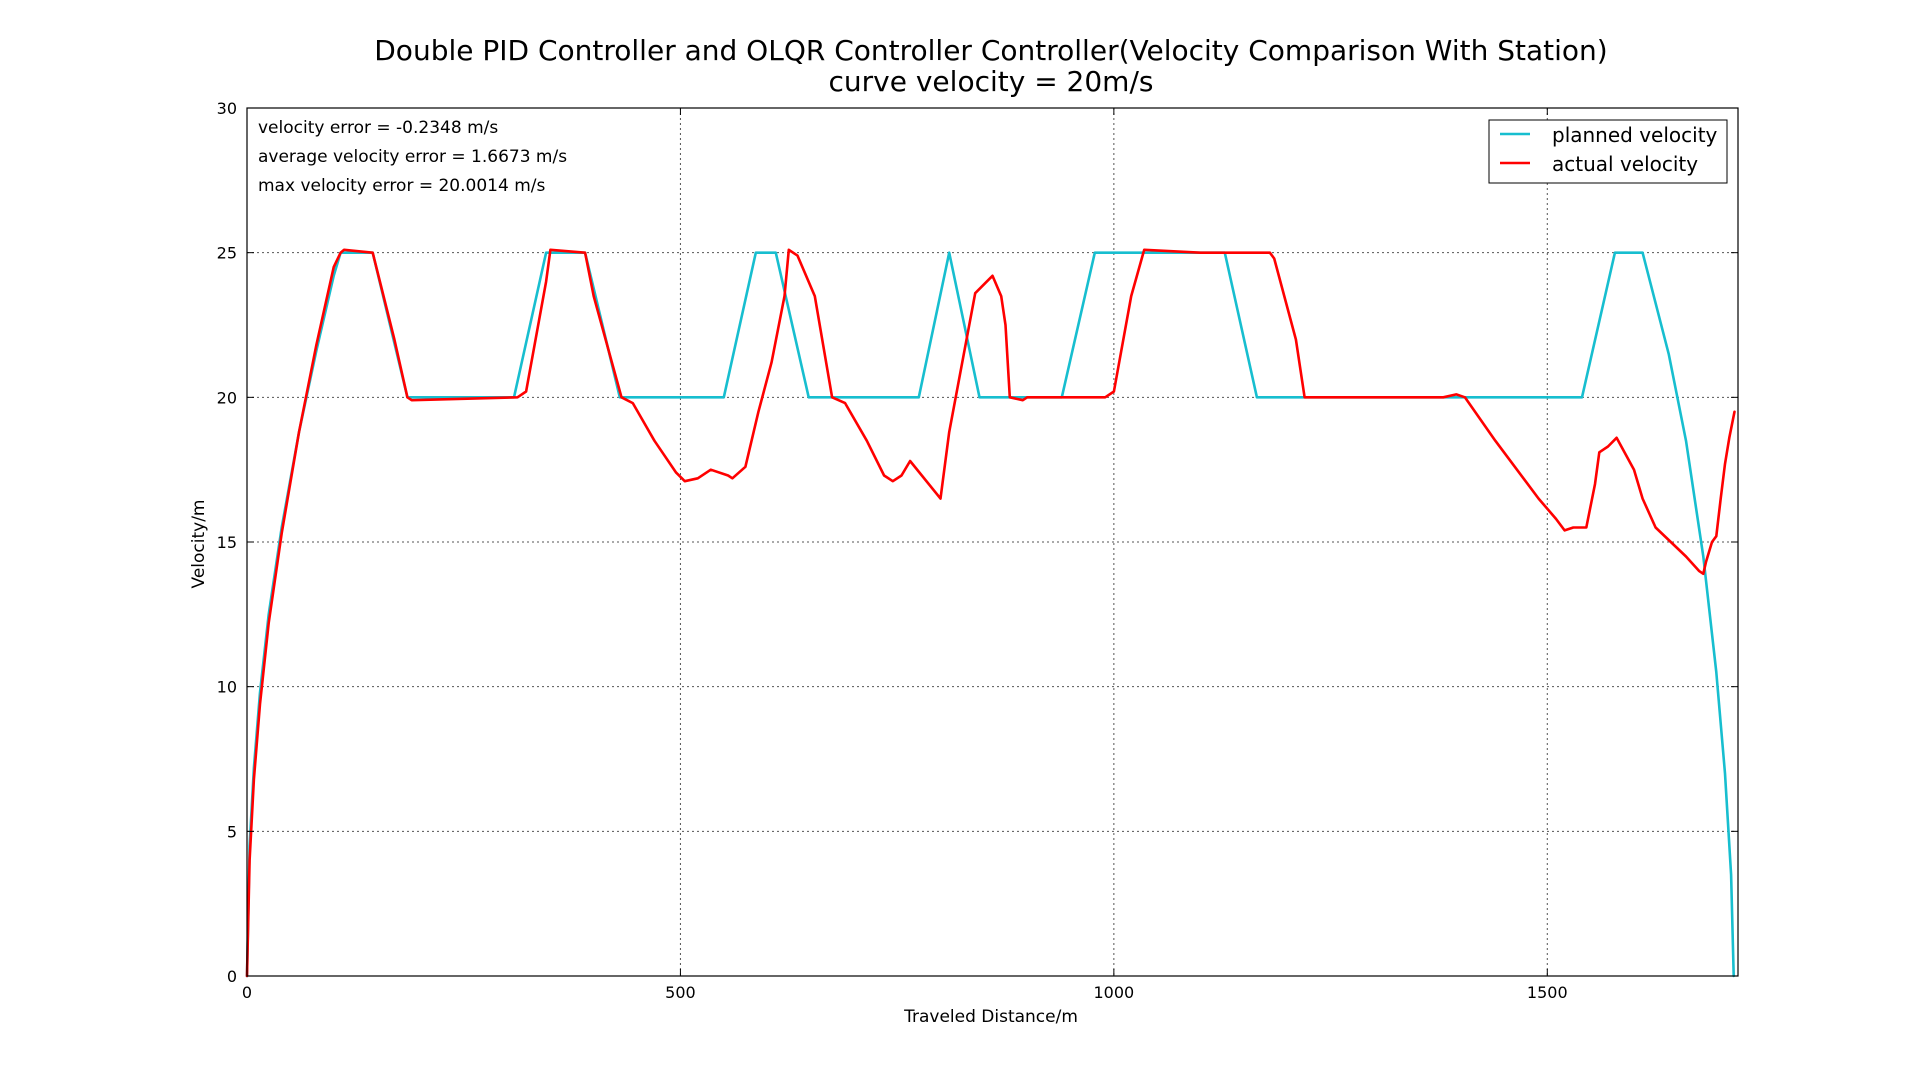 This screenshot has width=1920, height=1080. I want to click on x-tick-label: 1000, so click(1114, 992).